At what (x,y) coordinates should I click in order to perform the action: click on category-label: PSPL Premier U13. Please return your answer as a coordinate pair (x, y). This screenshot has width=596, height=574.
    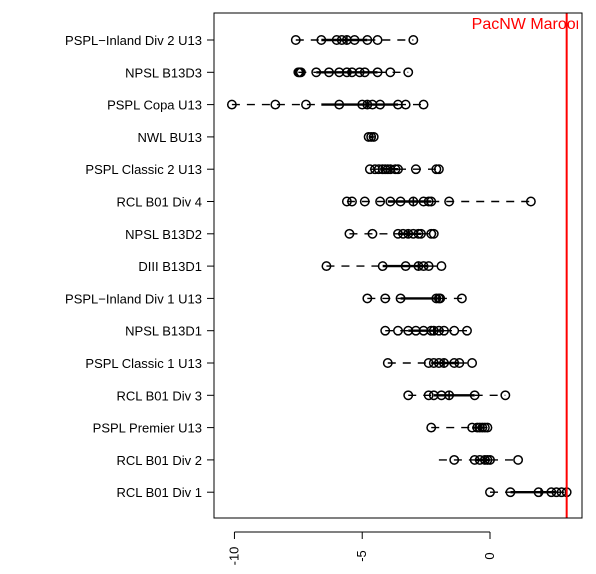
    Looking at the image, I should click on (147, 428).